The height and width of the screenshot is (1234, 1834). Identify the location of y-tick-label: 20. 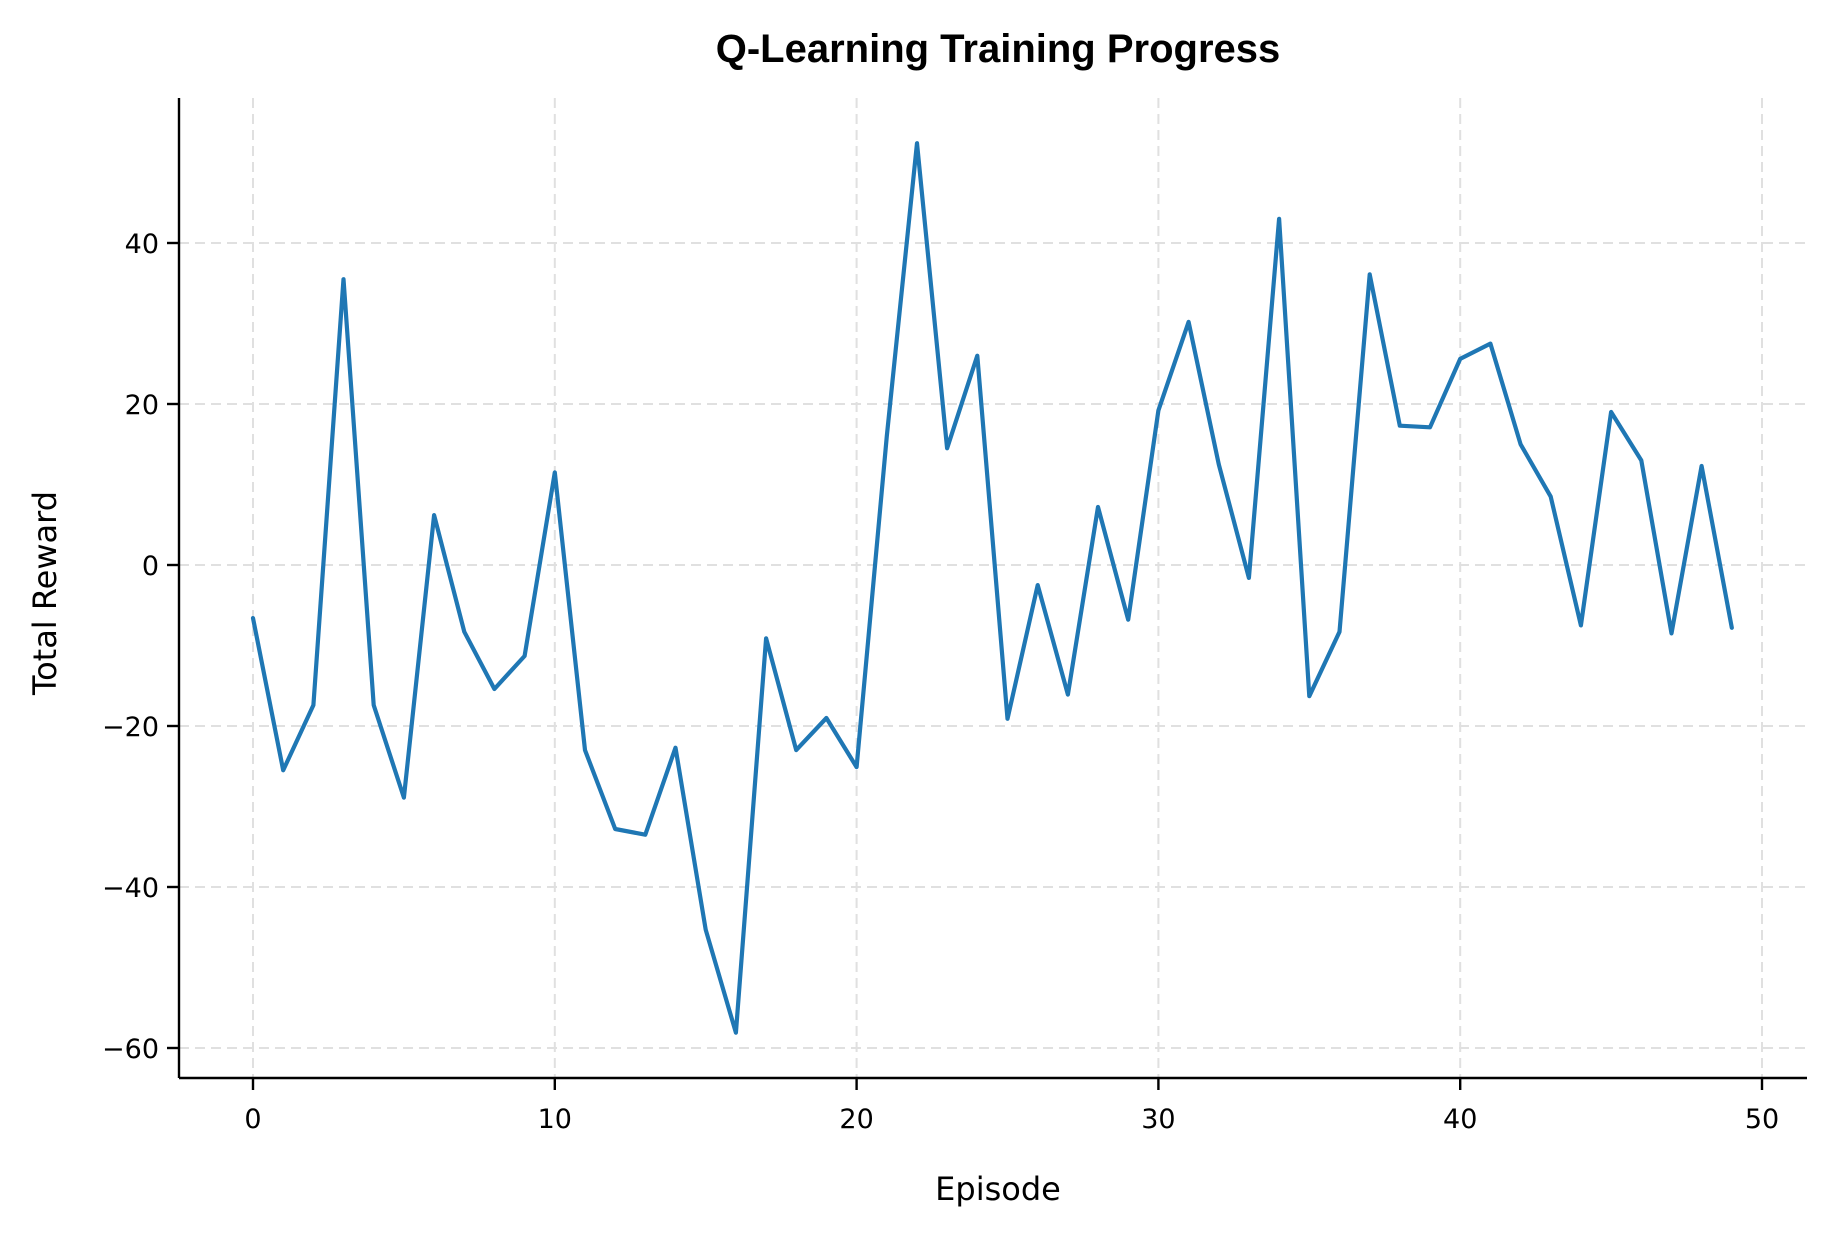
(142, 405).